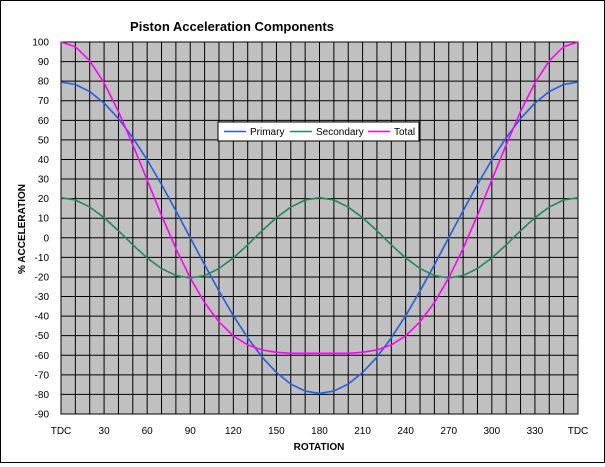 The width and height of the screenshot is (605, 467). I want to click on y-tick-label: -80, so click(42, 395).